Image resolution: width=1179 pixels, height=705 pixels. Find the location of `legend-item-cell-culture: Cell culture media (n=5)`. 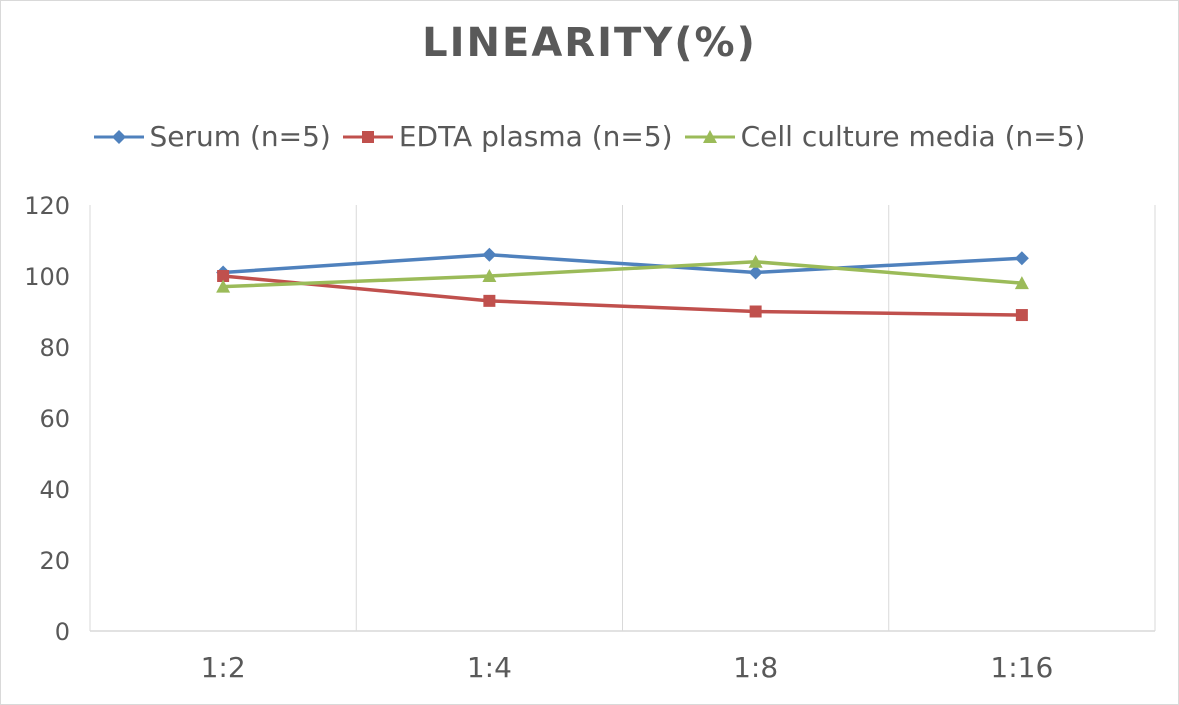

legend-item-cell-culture: Cell culture media (n=5) is located at coordinates (885, 136).